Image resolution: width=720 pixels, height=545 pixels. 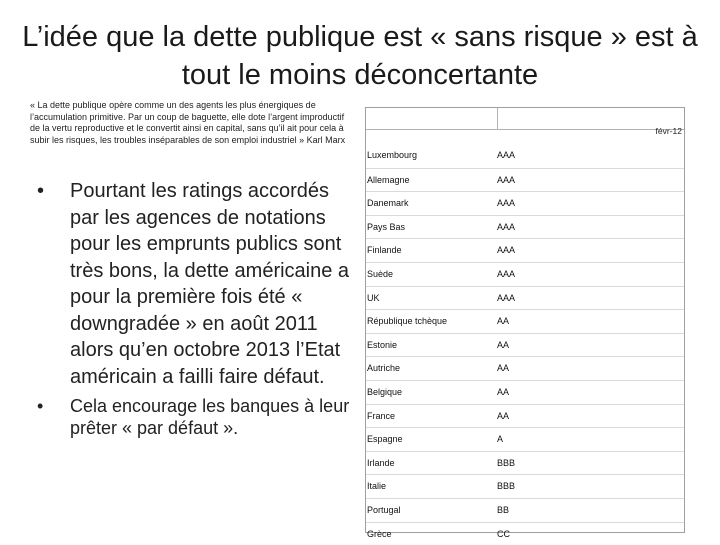 I want to click on country-cell: Autriche, so click(x=431, y=368).